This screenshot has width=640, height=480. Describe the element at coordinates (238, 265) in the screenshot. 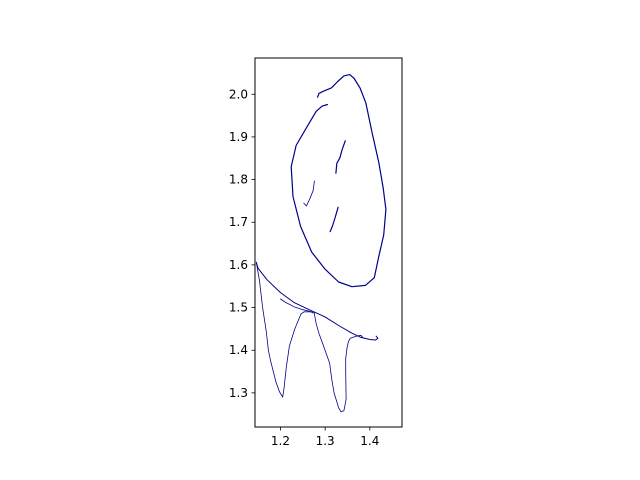

I see `y-tick-label: 1.6` at that location.